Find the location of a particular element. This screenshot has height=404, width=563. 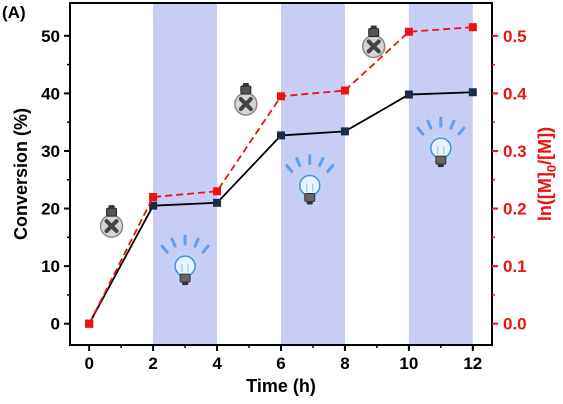

y-left-tick-label: 30 is located at coordinates (50, 151).